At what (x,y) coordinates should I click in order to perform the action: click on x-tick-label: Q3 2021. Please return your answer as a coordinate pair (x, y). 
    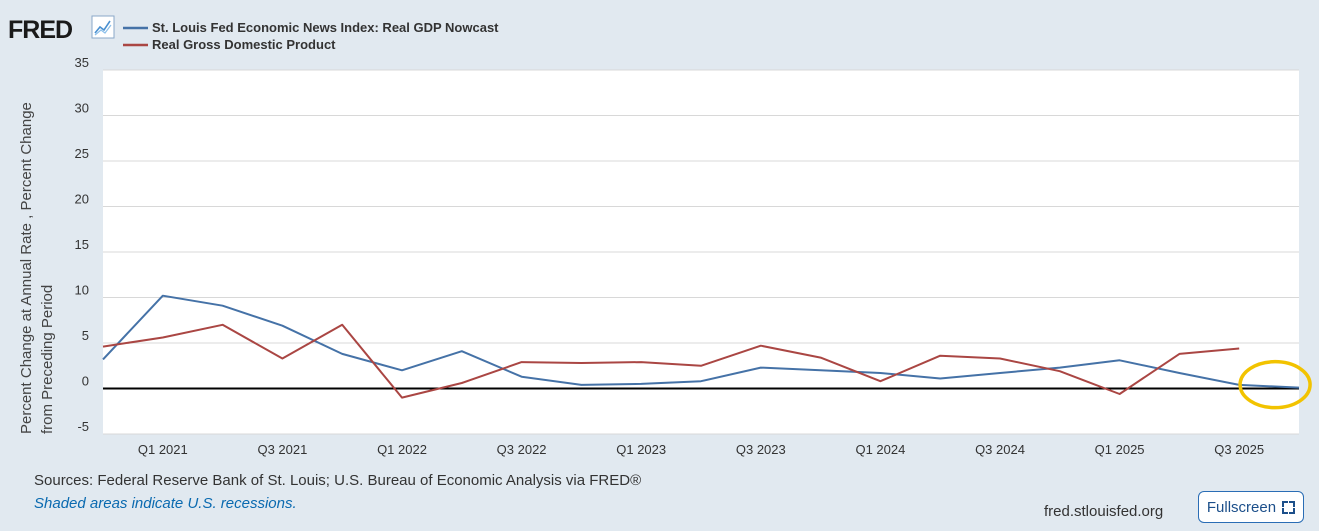
    Looking at the image, I should click on (282, 449).